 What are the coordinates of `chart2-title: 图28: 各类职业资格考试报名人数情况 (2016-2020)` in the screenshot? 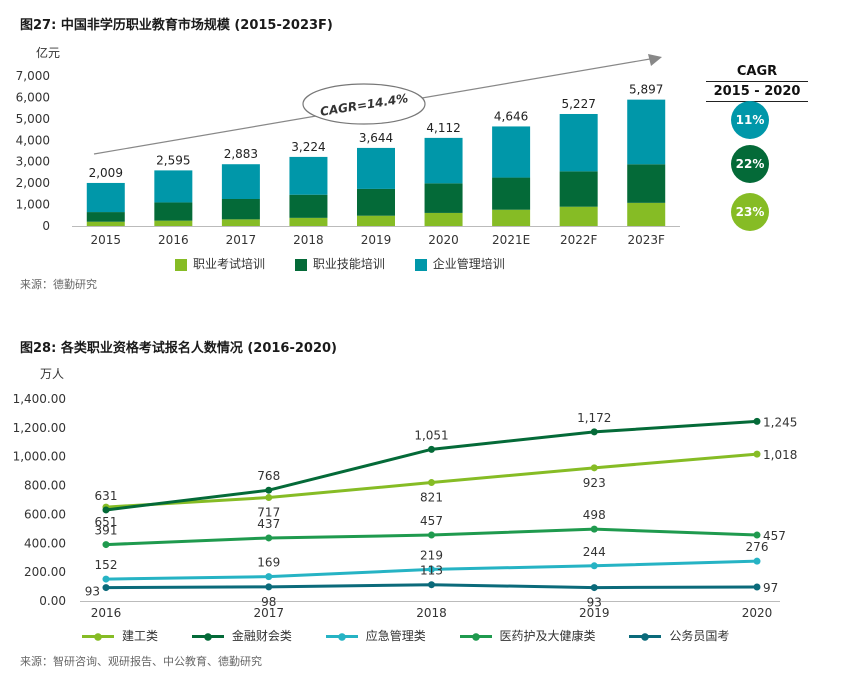 It's located at (178, 348).